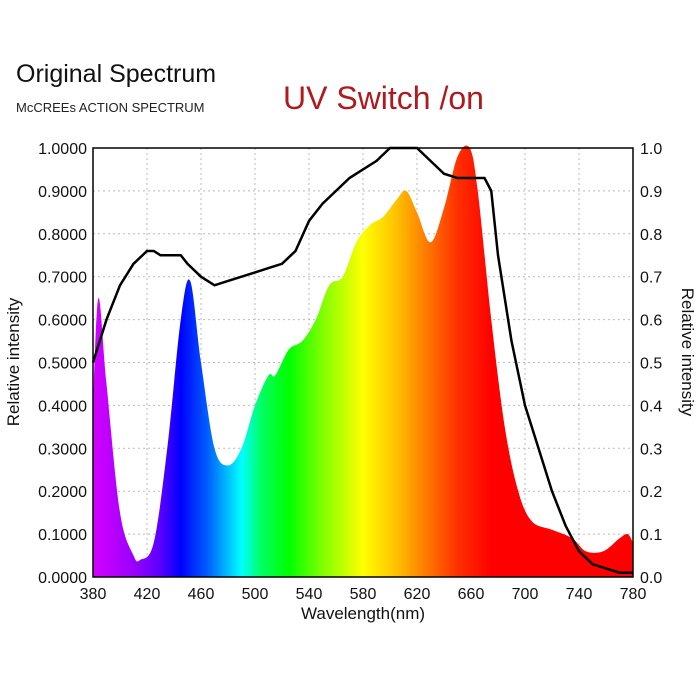  I want to click on x-tick-label: 740, so click(579, 594).